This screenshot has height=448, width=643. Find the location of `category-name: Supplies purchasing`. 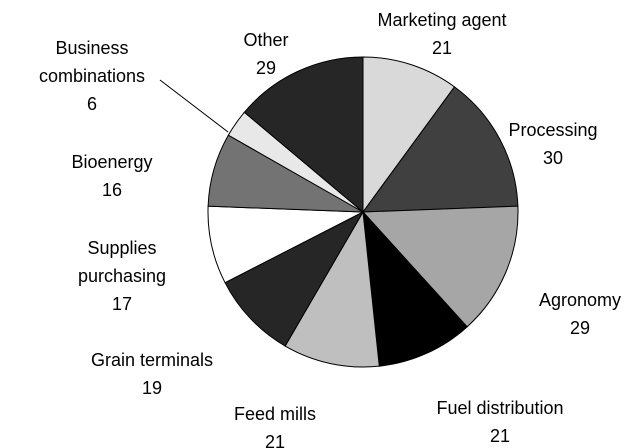

category-name: Supplies purchasing is located at coordinates (122, 262).